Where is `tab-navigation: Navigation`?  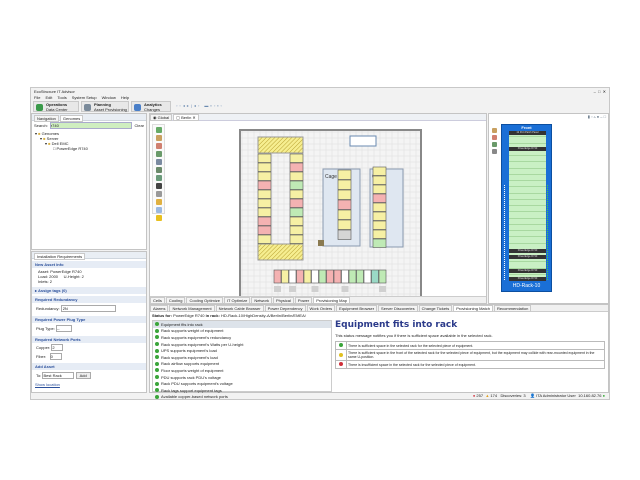 tab-navigation: Navigation is located at coordinates (46, 118).